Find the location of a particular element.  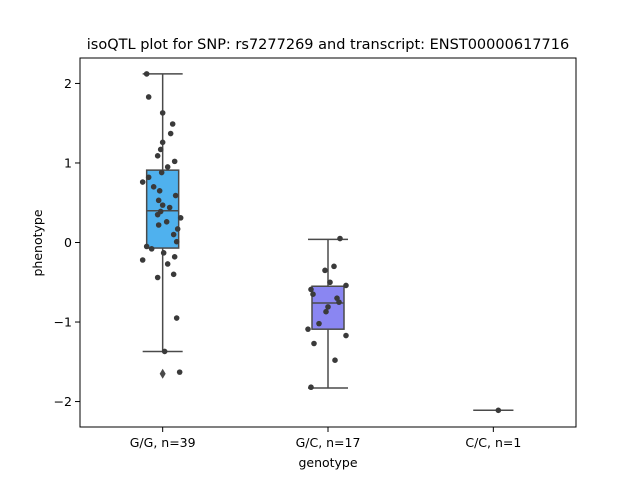

y-tick-label: 2 is located at coordinates (68, 83).